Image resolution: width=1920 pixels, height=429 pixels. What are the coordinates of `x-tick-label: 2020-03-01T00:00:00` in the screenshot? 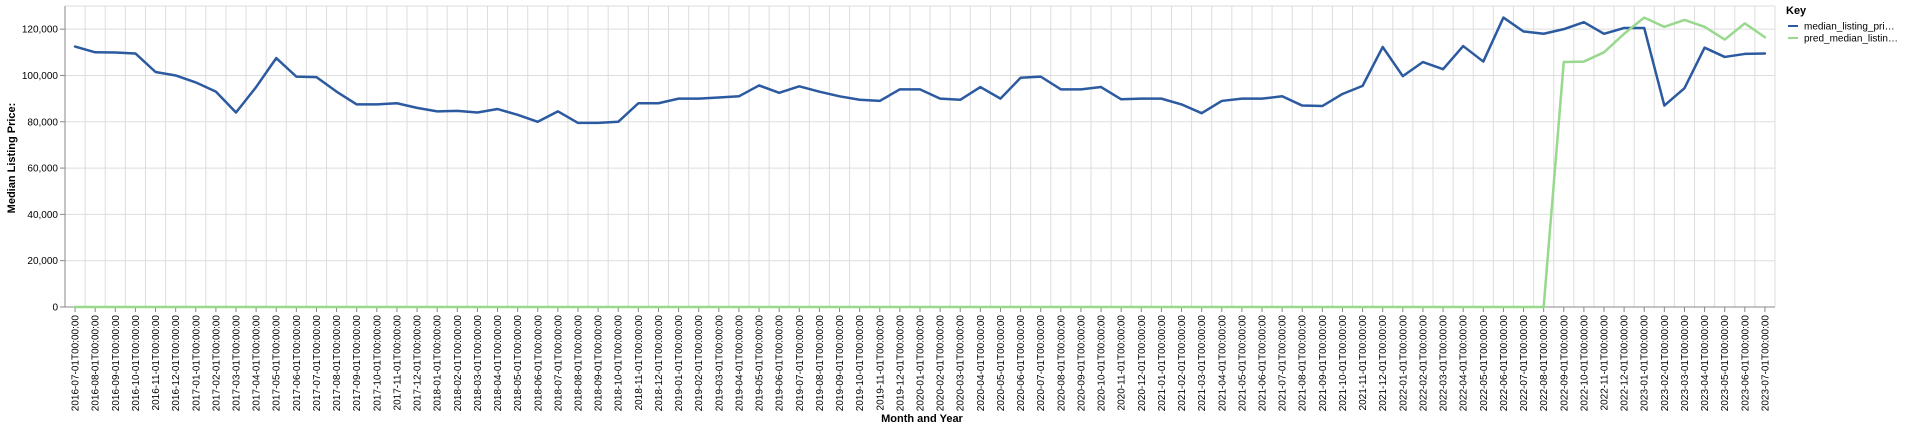 It's located at (961, 363).